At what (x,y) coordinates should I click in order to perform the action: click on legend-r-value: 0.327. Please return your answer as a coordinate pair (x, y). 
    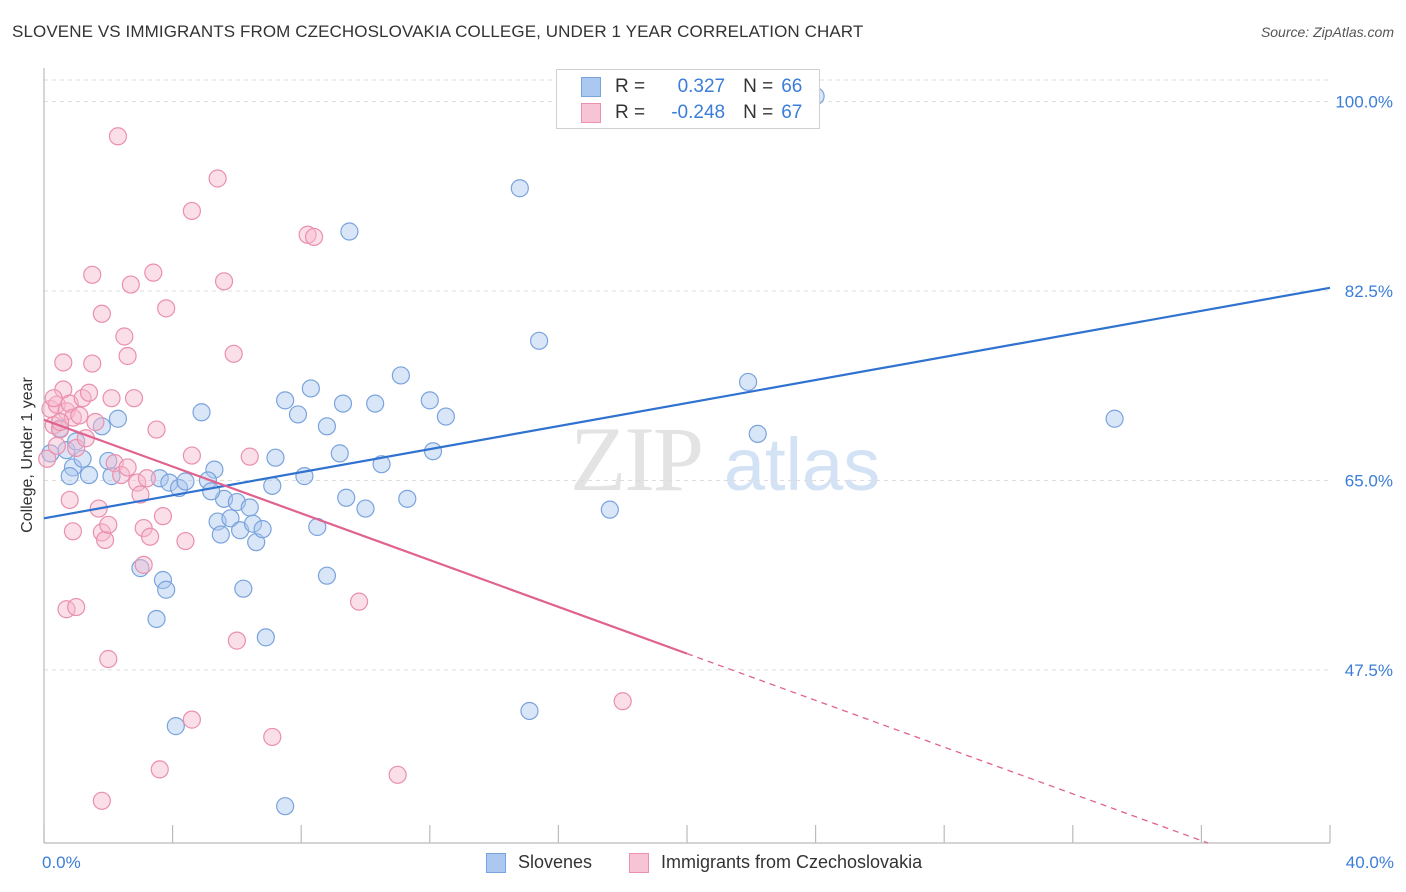
    Looking at the image, I should click on (701, 86).